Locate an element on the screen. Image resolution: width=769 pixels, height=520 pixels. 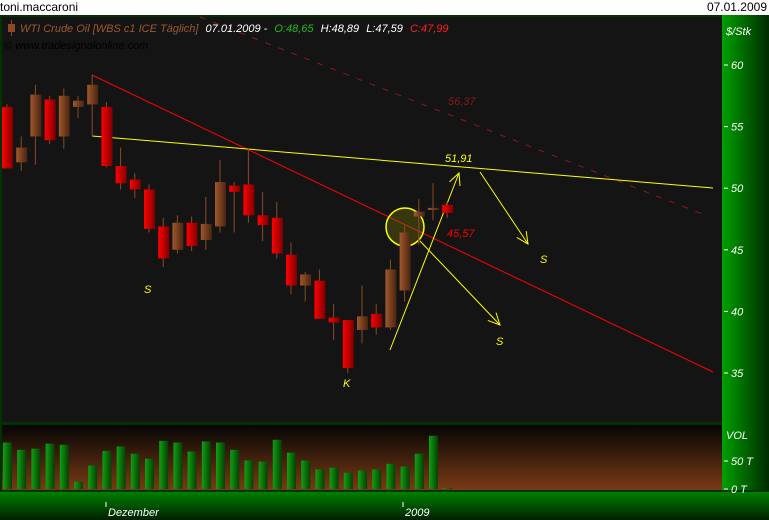
vol-tick-0: 0 T is located at coordinates (739, 490).